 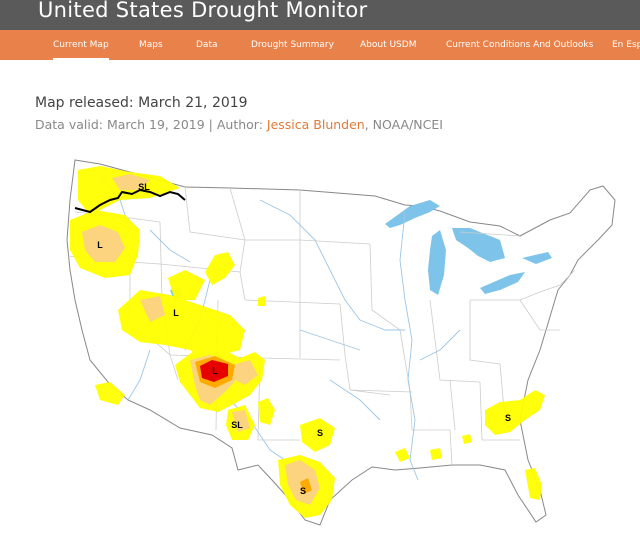 I want to click on author-link: Jessica Blunden, so click(x=315, y=124).